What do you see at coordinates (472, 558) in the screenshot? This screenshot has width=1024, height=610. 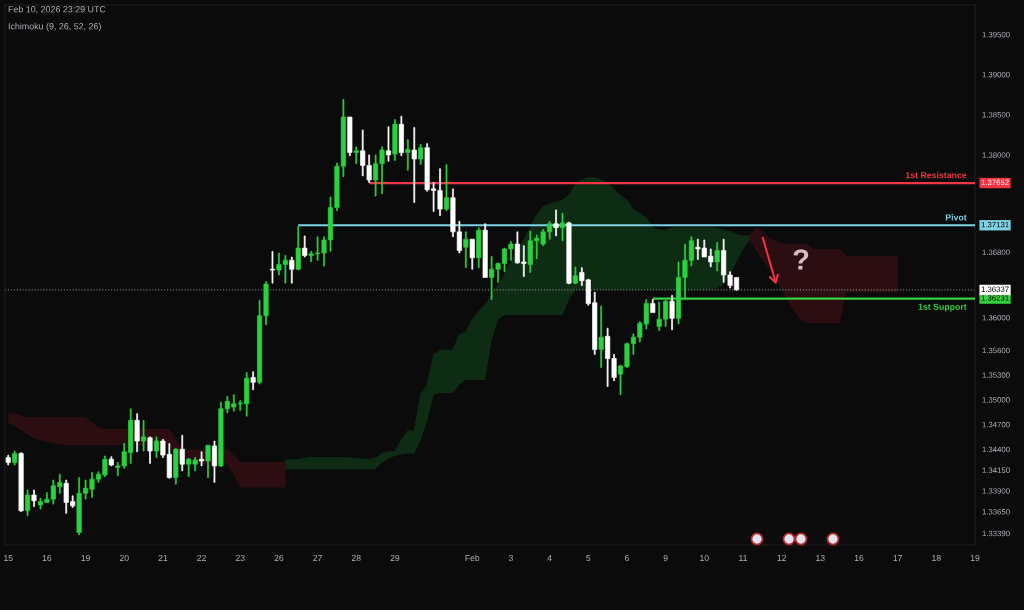 I see `x-tick-label: Feb` at bounding box center [472, 558].